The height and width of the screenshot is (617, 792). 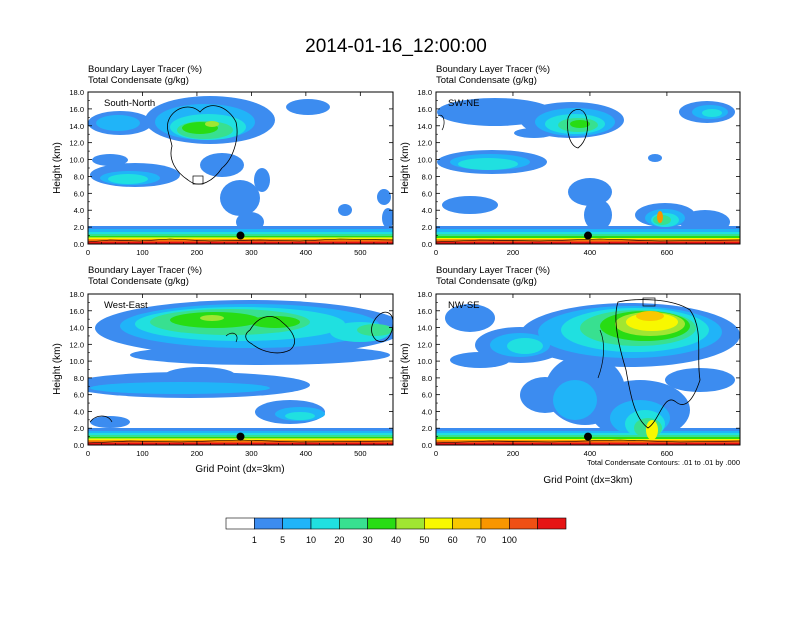 What do you see at coordinates (368, 540) in the screenshot?
I see `colorbar-label: 30` at bounding box center [368, 540].